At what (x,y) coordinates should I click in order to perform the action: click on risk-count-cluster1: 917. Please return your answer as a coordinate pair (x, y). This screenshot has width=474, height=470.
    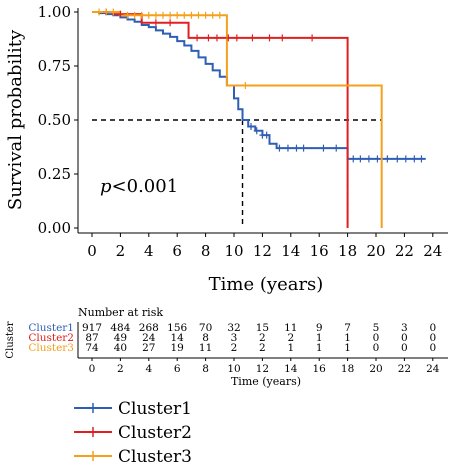
    Looking at the image, I should click on (92, 328).